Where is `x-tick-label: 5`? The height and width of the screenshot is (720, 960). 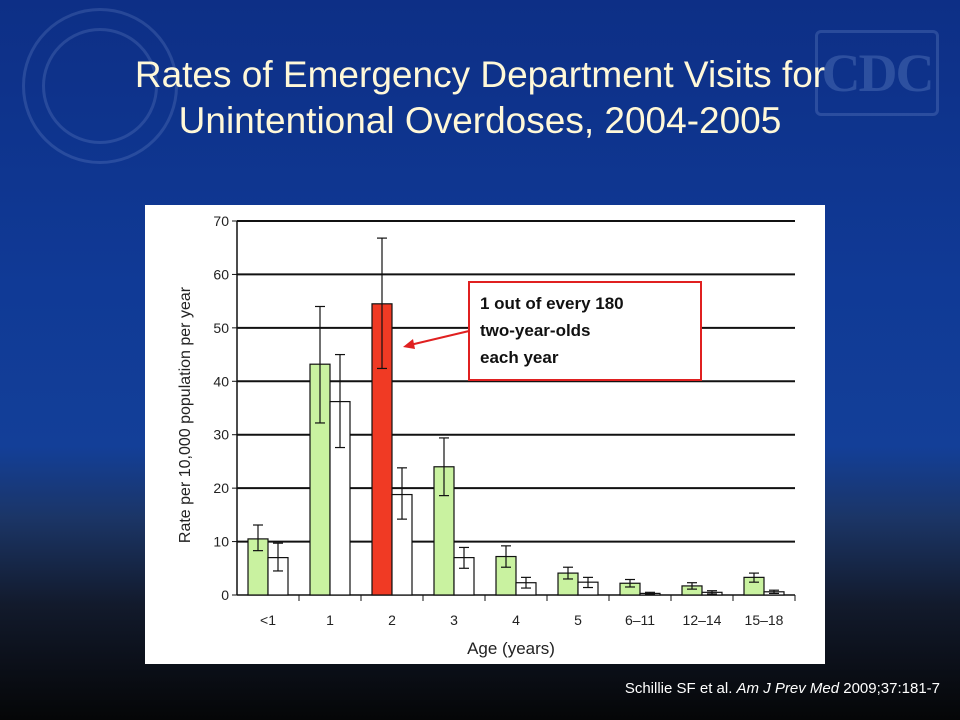 x-tick-label: 5 is located at coordinates (578, 620).